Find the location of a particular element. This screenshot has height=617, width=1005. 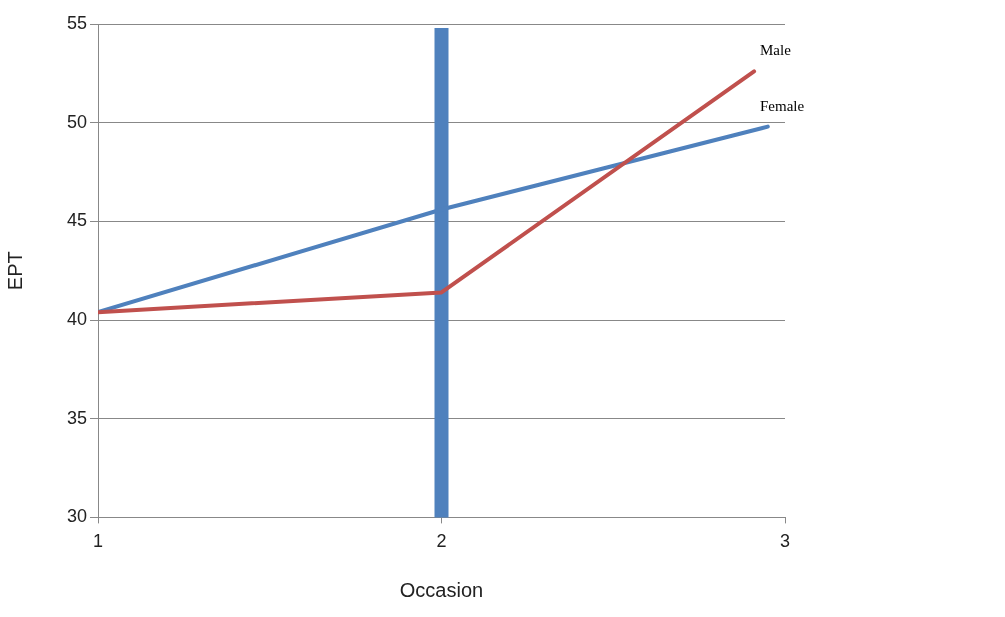

y-tick-label: 40 is located at coordinates (76, 319).